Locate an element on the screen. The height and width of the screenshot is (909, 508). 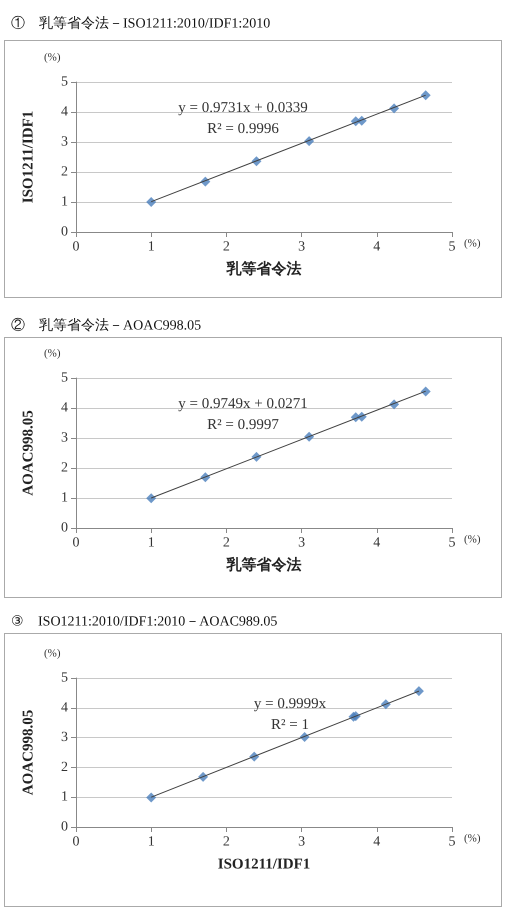
x-axis-title: ISO1211/IDF1 is located at coordinates (264, 864).